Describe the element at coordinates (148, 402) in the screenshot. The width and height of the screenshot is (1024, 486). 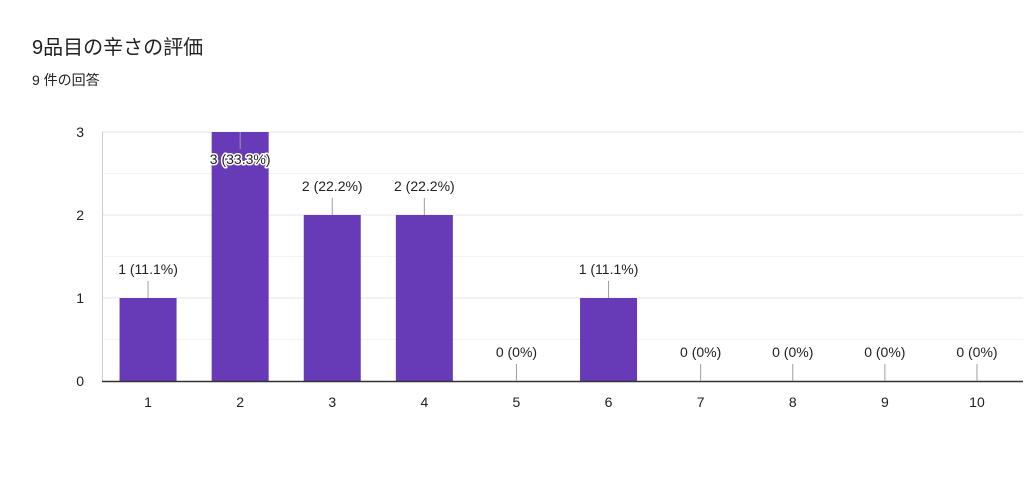
I see `x-tick-label: 1` at that location.